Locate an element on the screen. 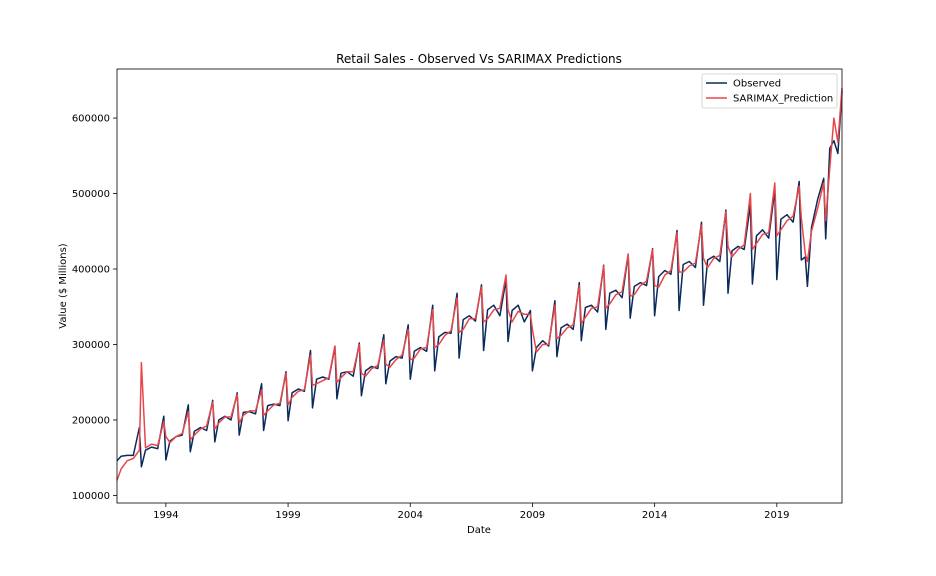 This screenshot has height=576, width=936. legend: Observed SARIMAX_Prediction is located at coordinates (769, 91).